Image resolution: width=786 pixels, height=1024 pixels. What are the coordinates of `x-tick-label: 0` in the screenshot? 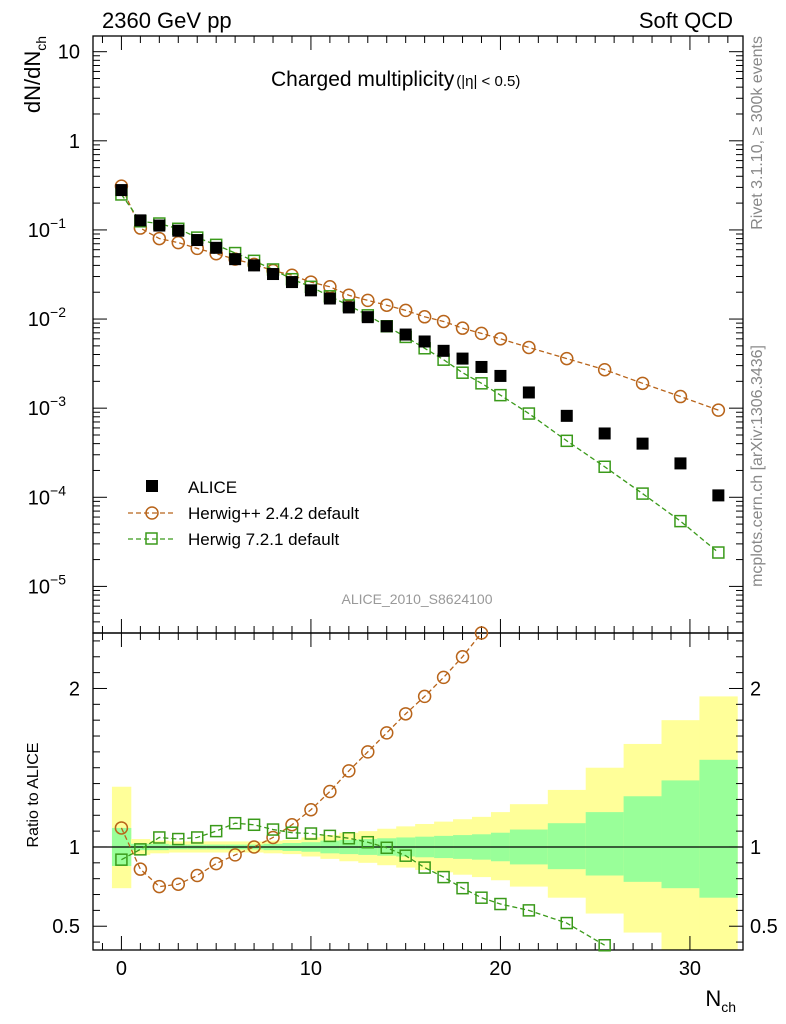 It's located at (121, 969).